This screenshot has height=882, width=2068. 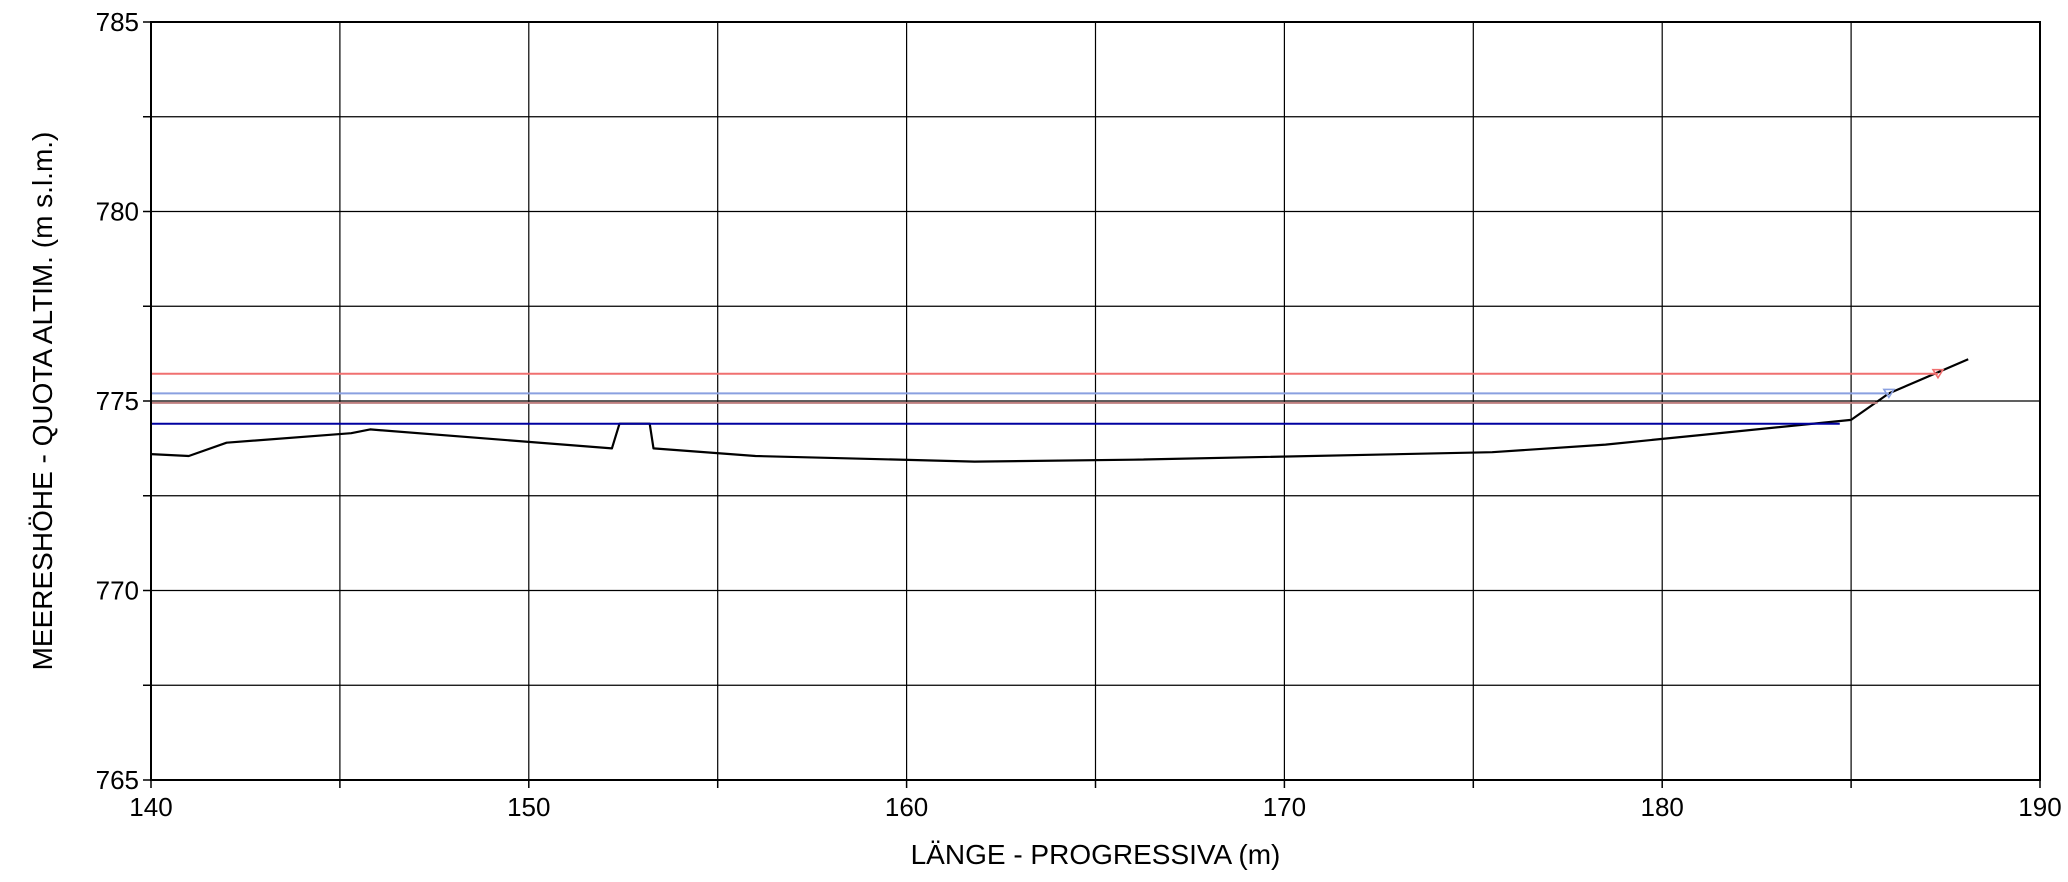 I want to click on ground-profile-line, so click(x=1059, y=410).